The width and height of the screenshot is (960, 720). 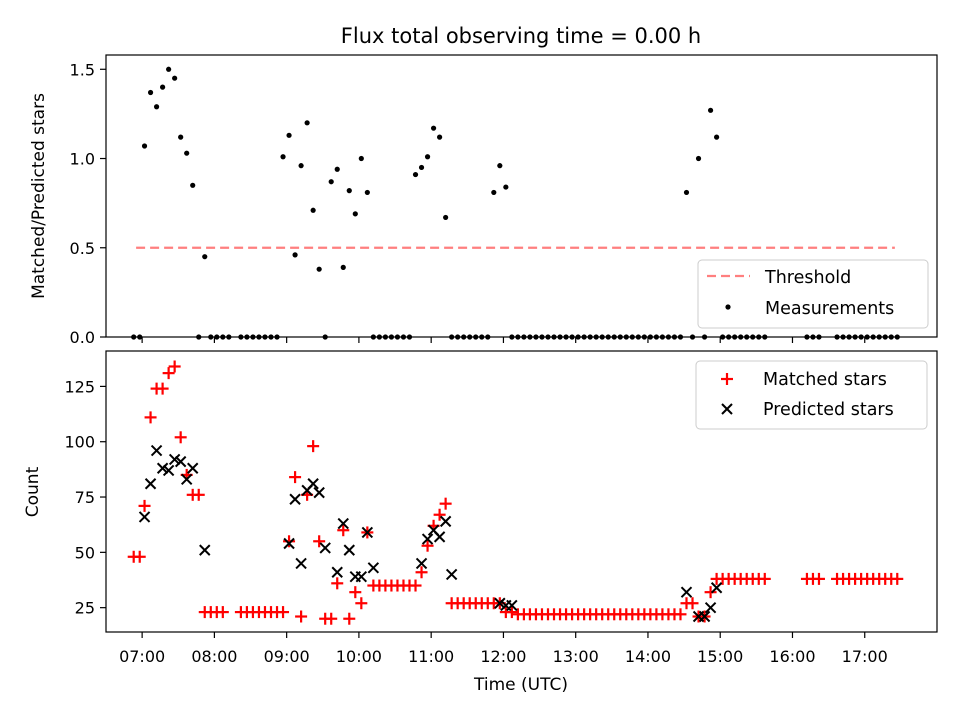 I want to click on bottom-x-tick-label: 14:00, so click(x=648, y=656).